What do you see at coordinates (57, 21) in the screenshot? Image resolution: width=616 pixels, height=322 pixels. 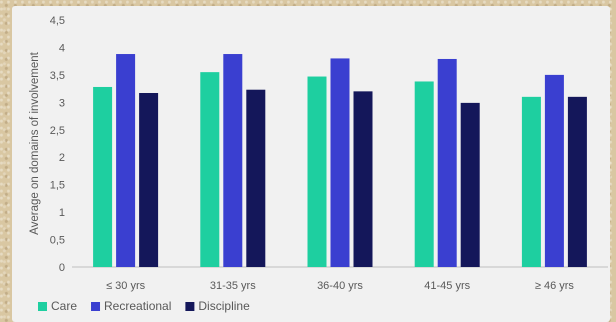 I see `y-tick-label: 4,5` at bounding box center [57, 21].